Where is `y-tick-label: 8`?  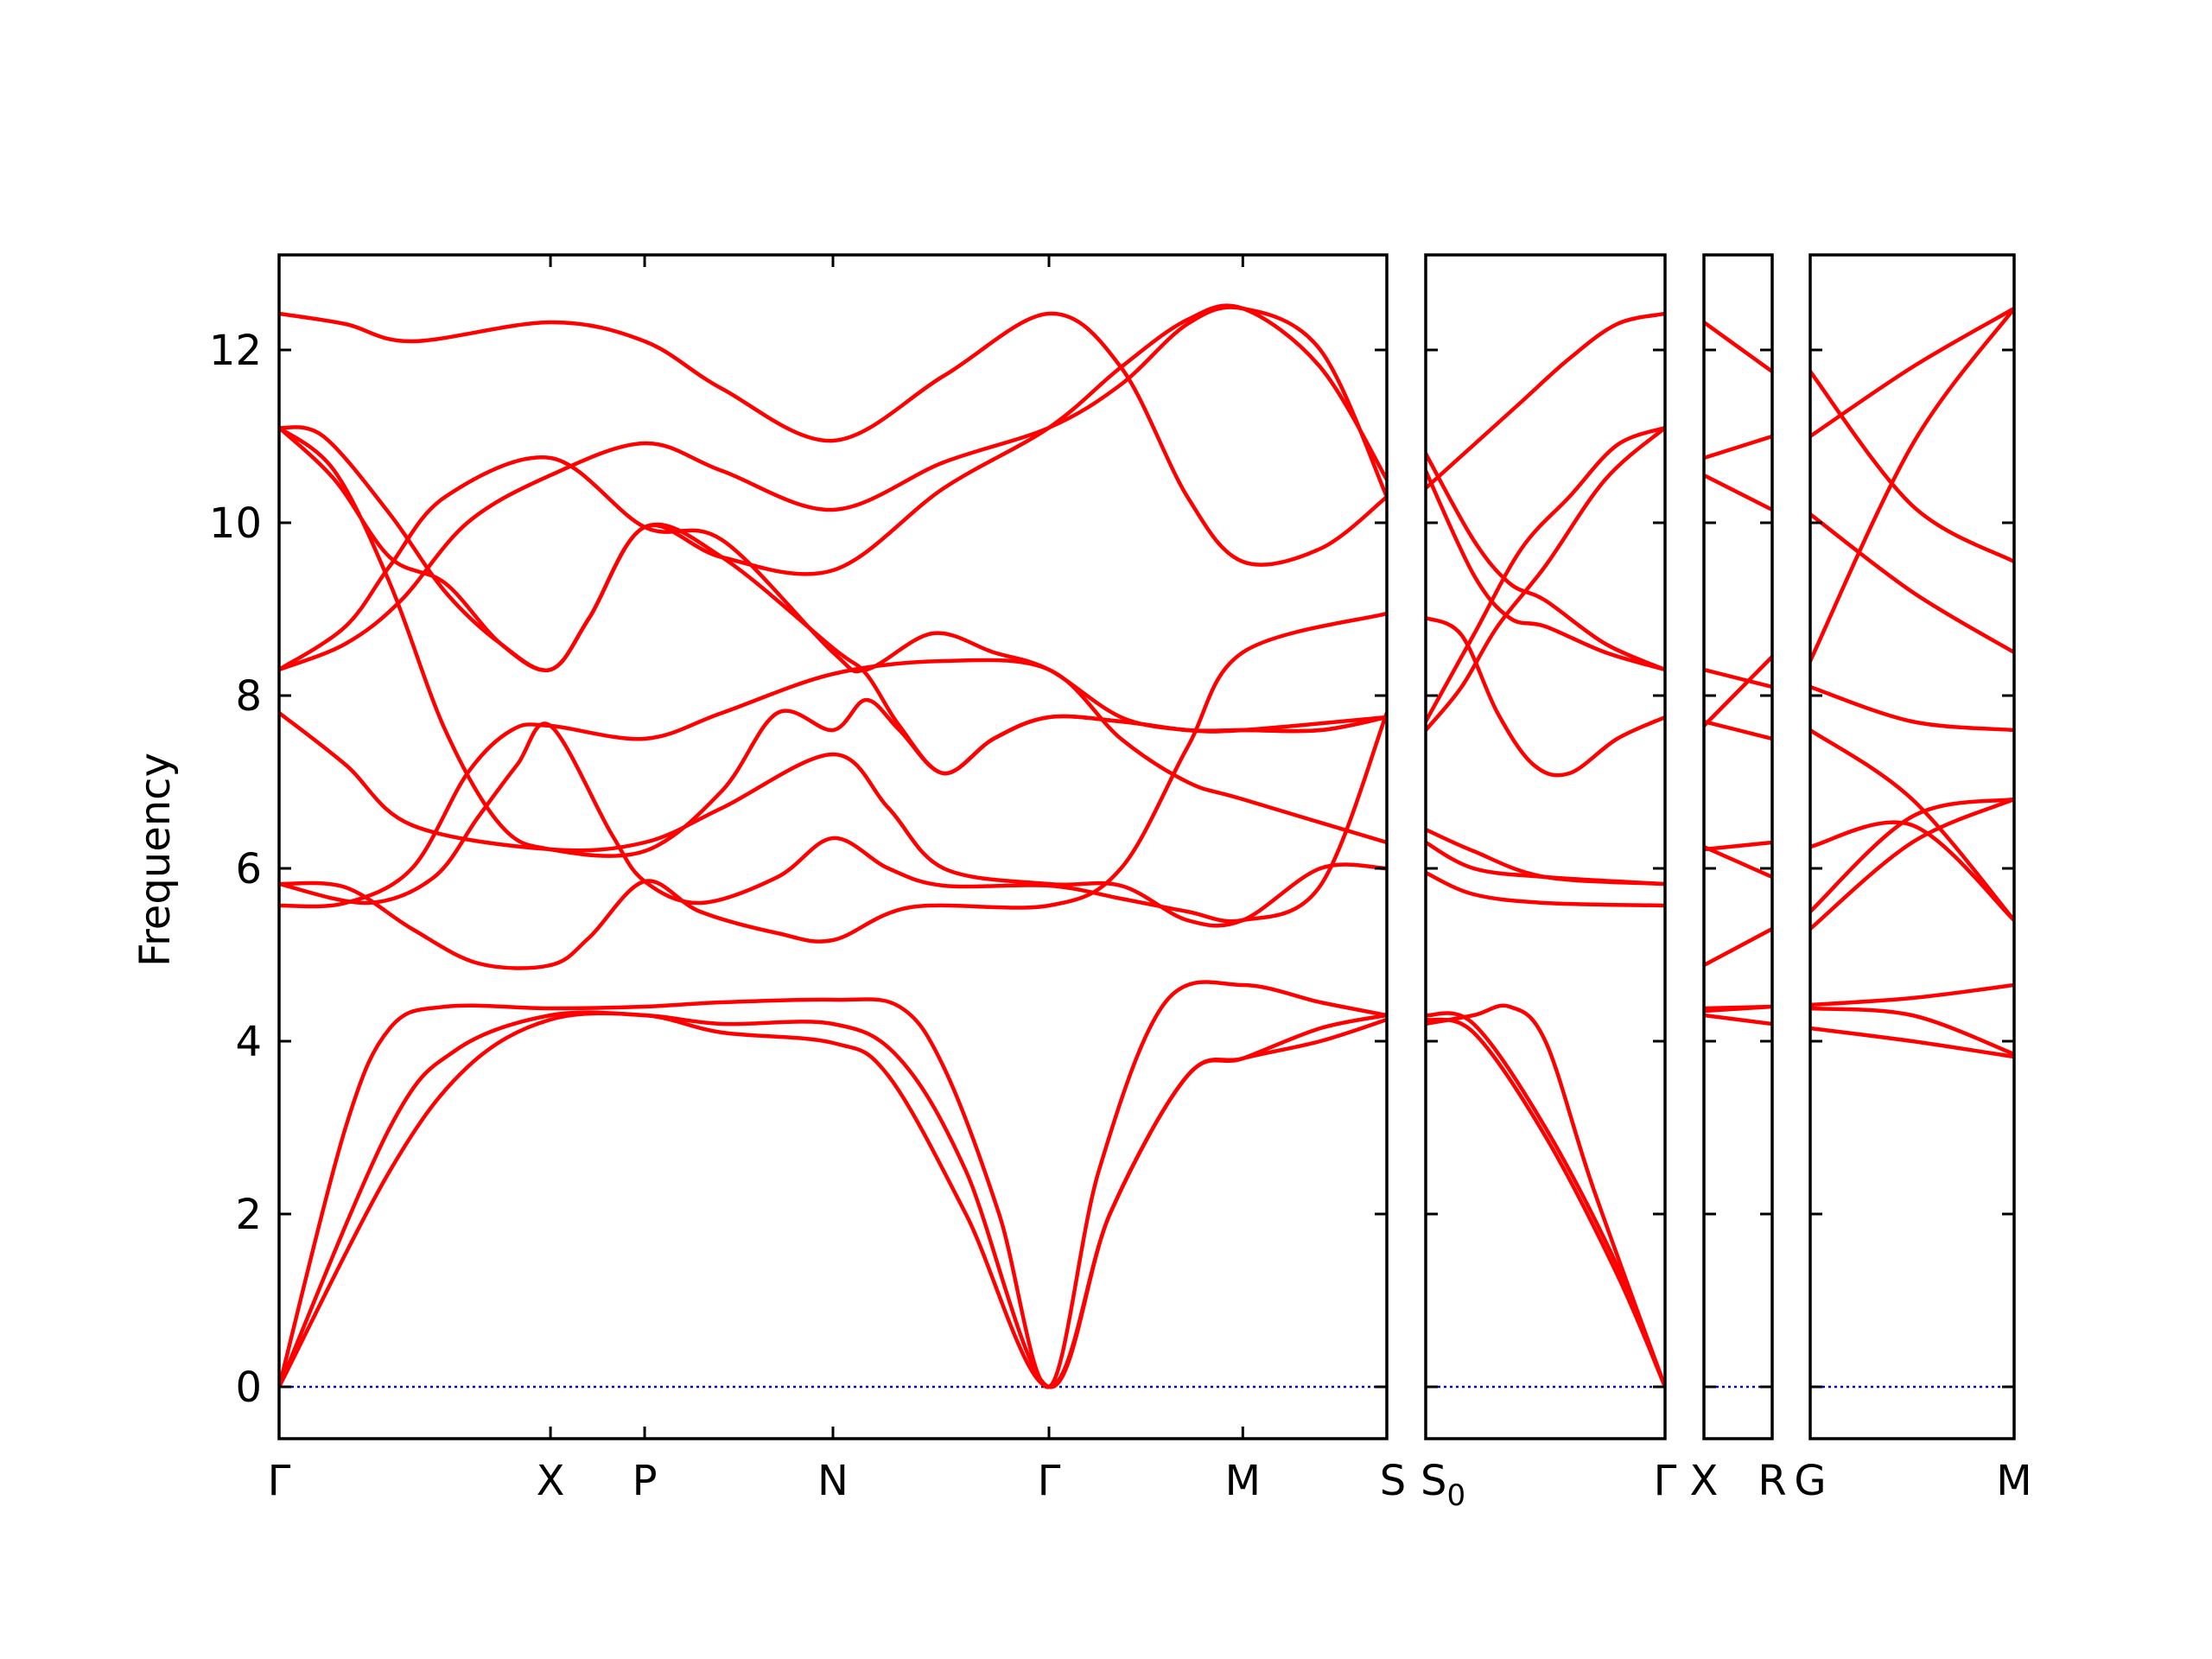 y-tick-label: 8 is located at coordinates (248, 696).